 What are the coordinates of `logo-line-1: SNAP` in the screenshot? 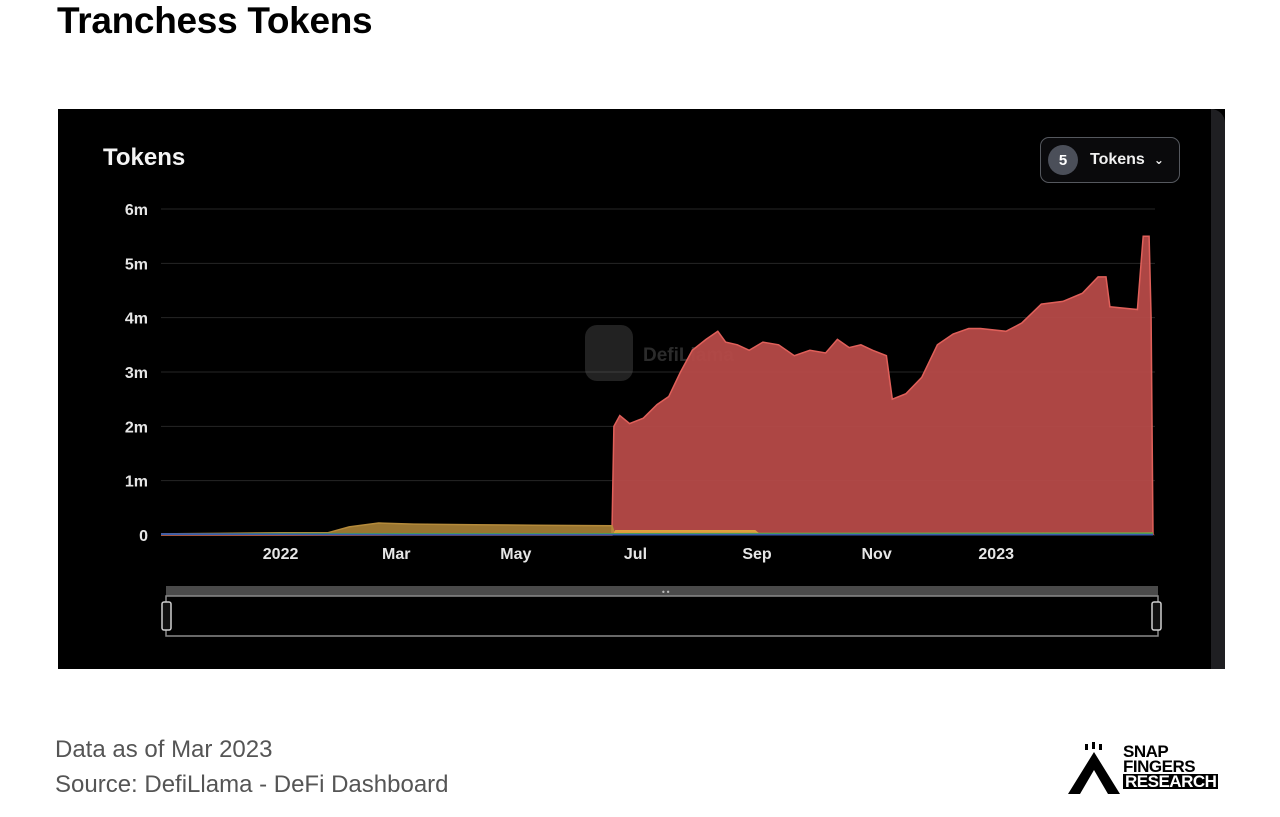 It's located at (1146, 751).